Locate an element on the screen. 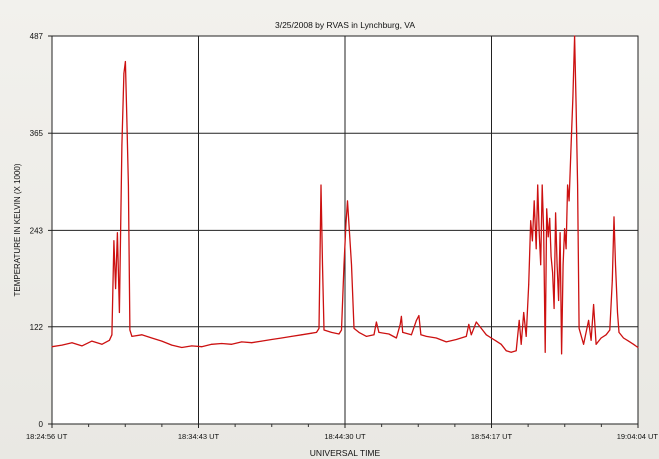 The height and width of the screenshot is (459, 659). x-tick-label: 18:44:30 UT is located at coordinates (345, 436).